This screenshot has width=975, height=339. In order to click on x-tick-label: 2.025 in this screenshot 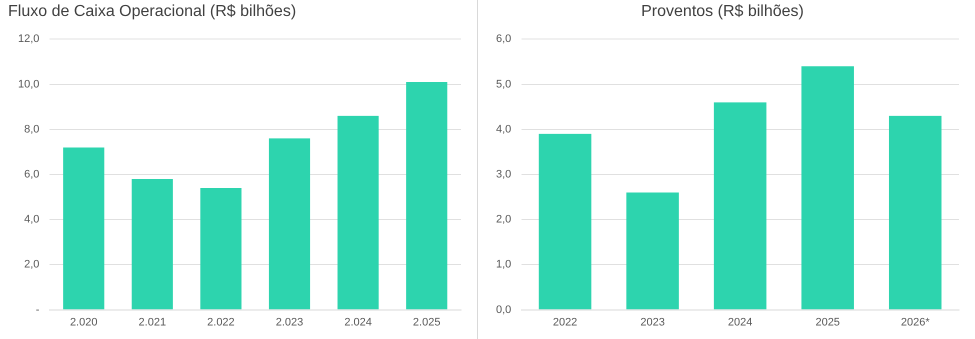, I will do `click(426, 322)`.